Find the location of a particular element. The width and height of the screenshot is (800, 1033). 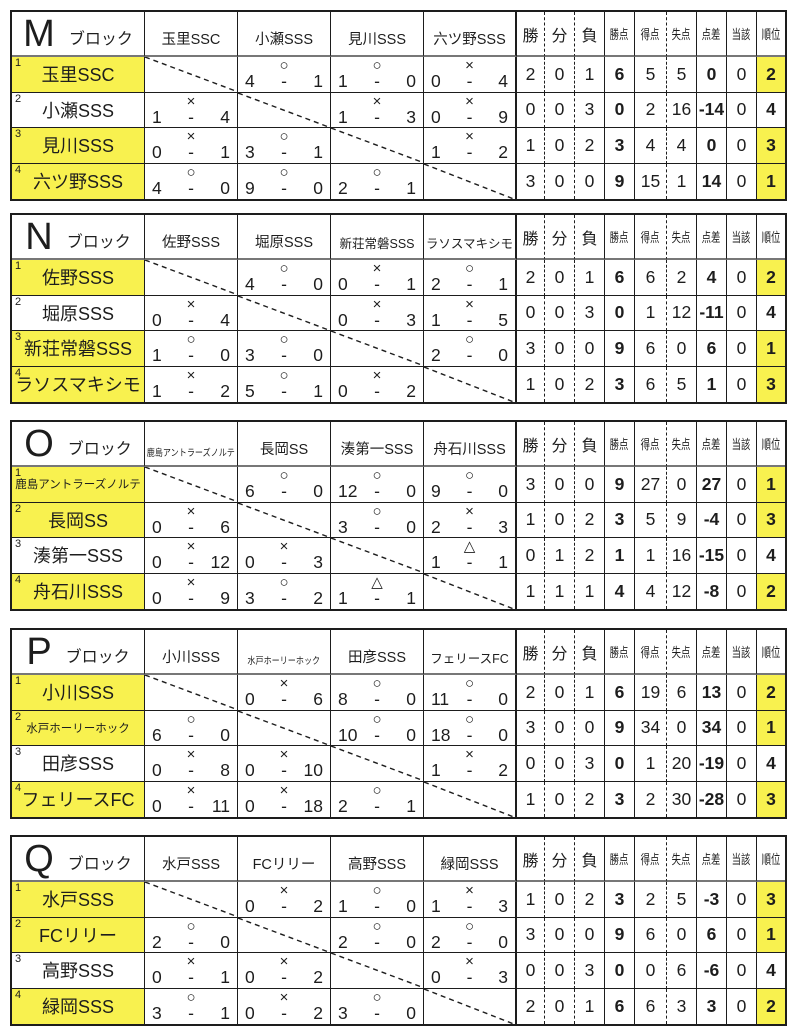

opponent-name: 舟石川SSS is located at coordinates (469, 450).